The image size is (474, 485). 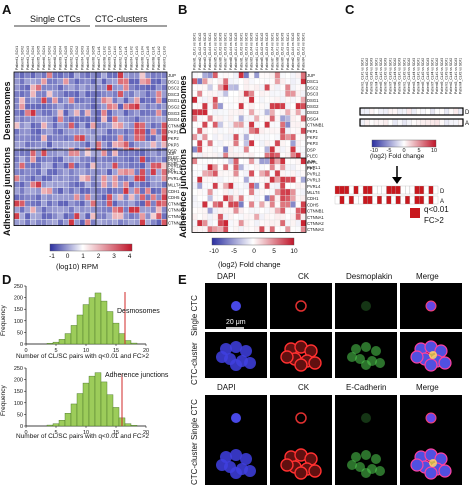 What do you see at coordinates (176, 210) in the screenshot?
I see `gene-label-a-a: CTNNA1` at bounding box center [176, 210].